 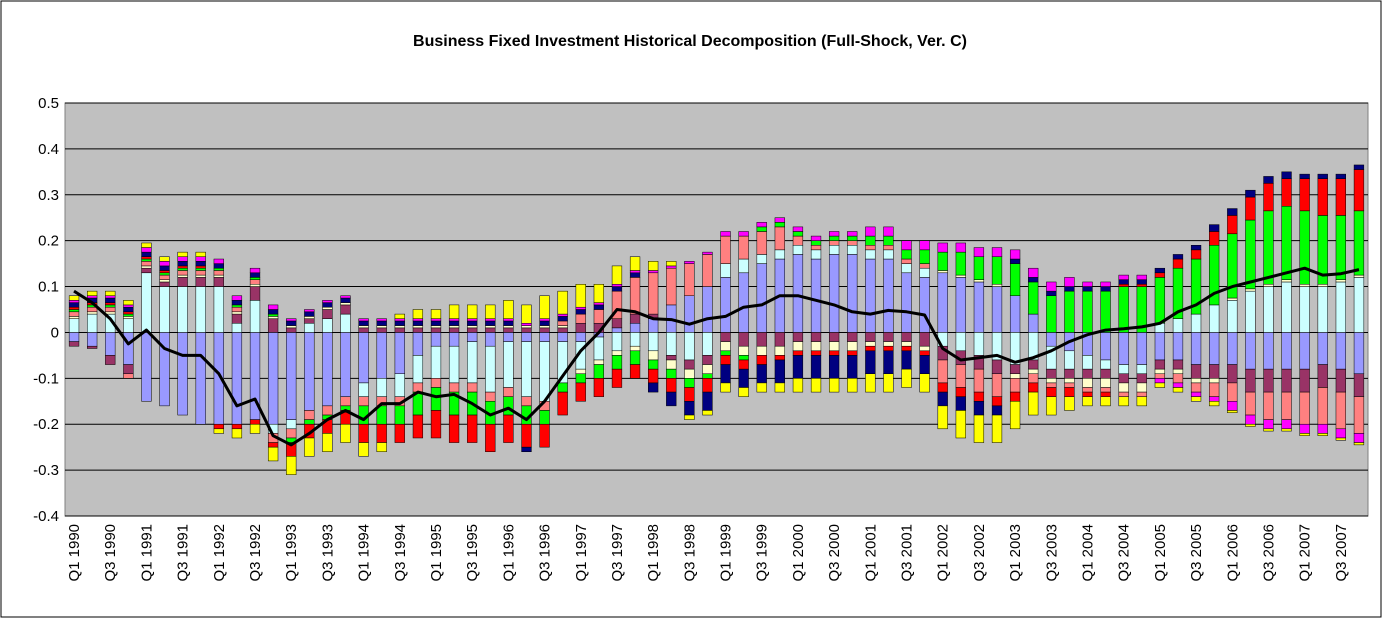 What do you see at coordinates (834, 553) in the screenshot?
I see `x-tick-label: Q3 2000` at bounding box center [834, 553].